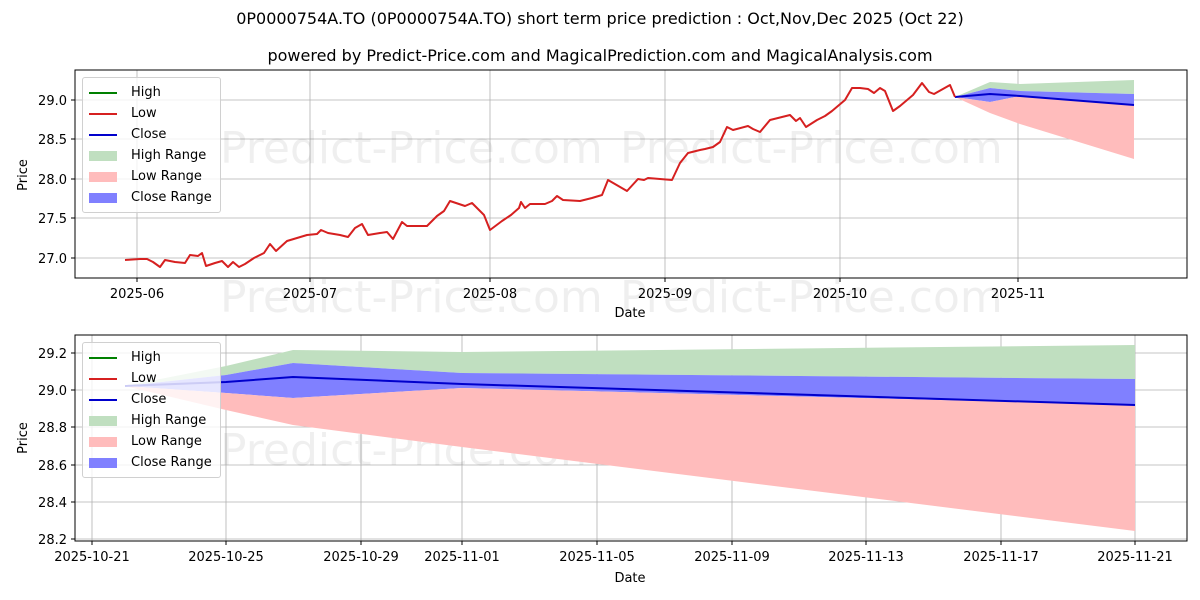  What do you see at coordinates (137, 294) in the screenshot?
I see `x-tick-label: 2025-06` at bounding box center [137, 294].